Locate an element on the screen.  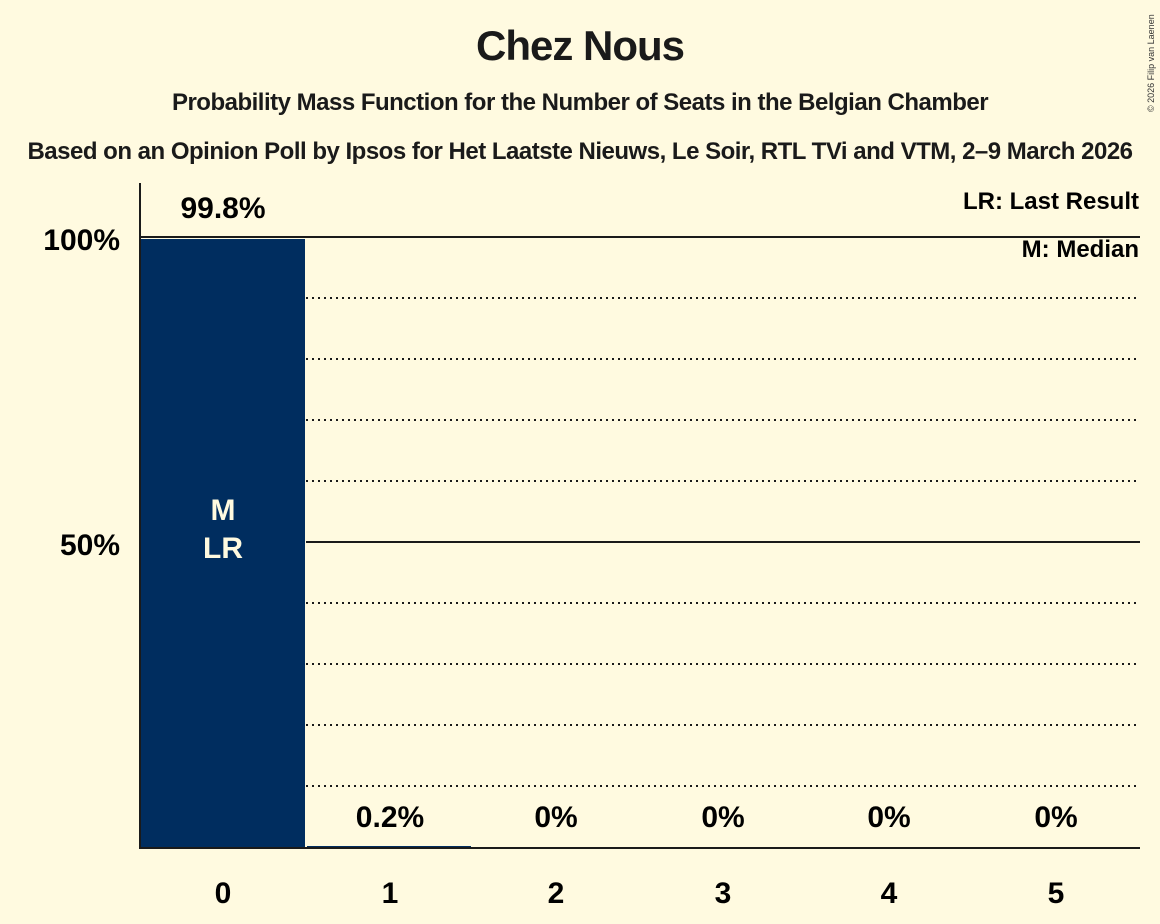
x-tick-2: 2 is located at coordinates (556, 893).